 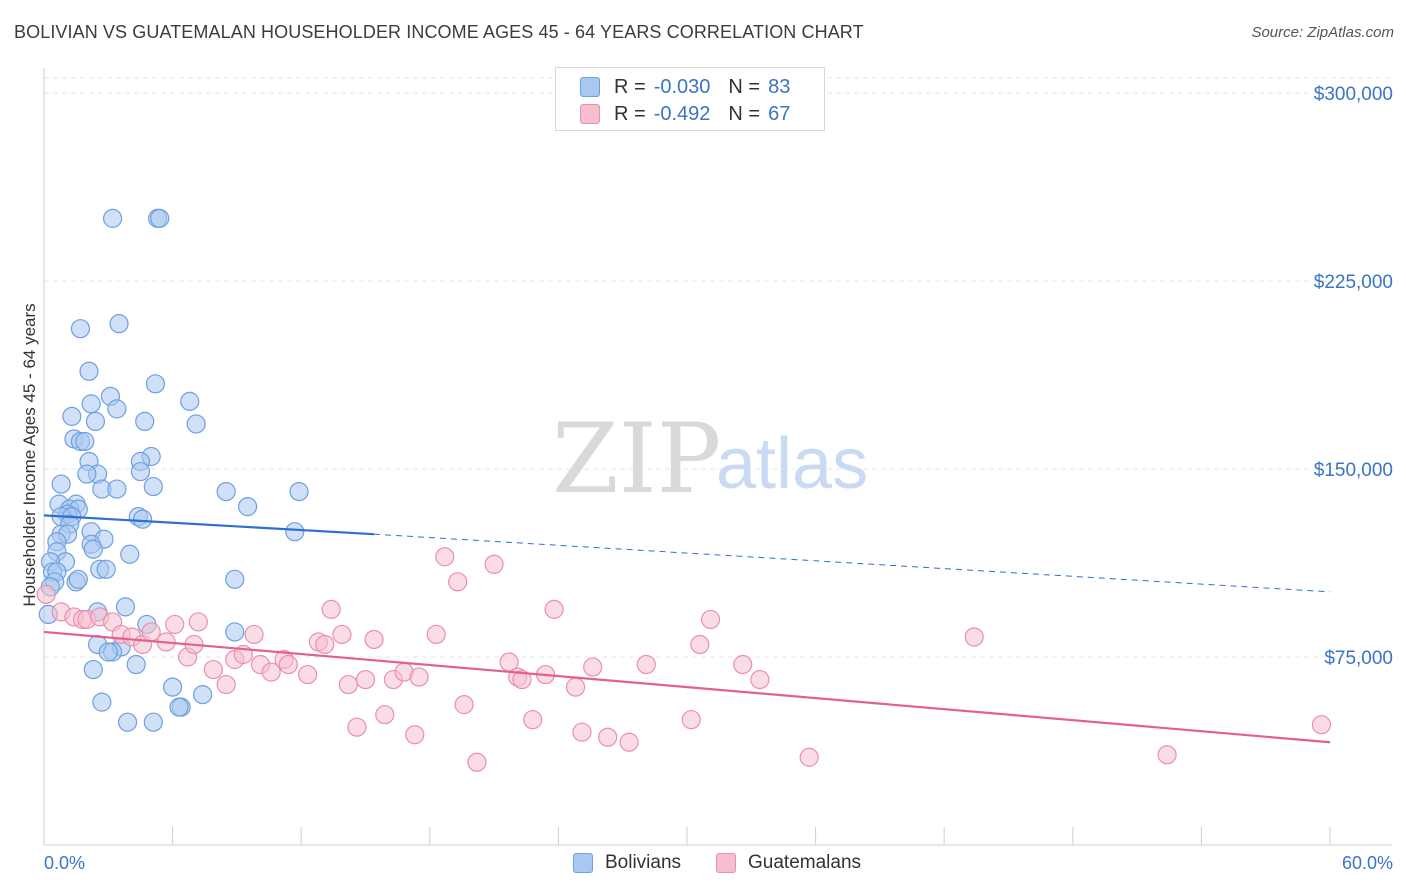 I want to click on legend-row-bolivians: R = -0.030 N = 83, so click(x=673, y=87).